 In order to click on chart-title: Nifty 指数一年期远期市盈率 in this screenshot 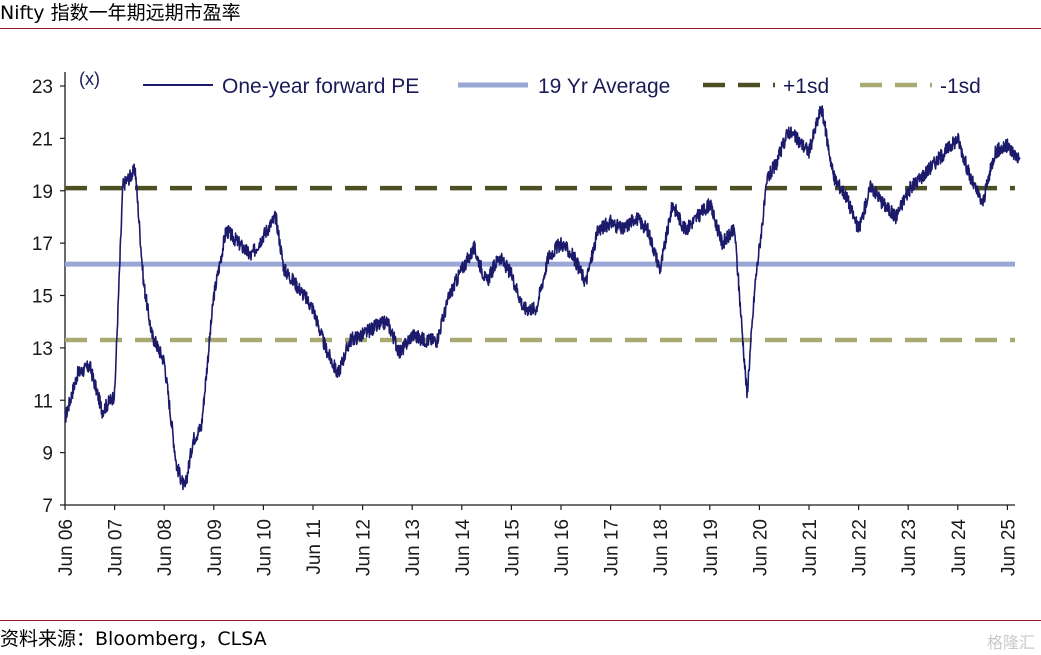, I will do `click(120, 13)`.